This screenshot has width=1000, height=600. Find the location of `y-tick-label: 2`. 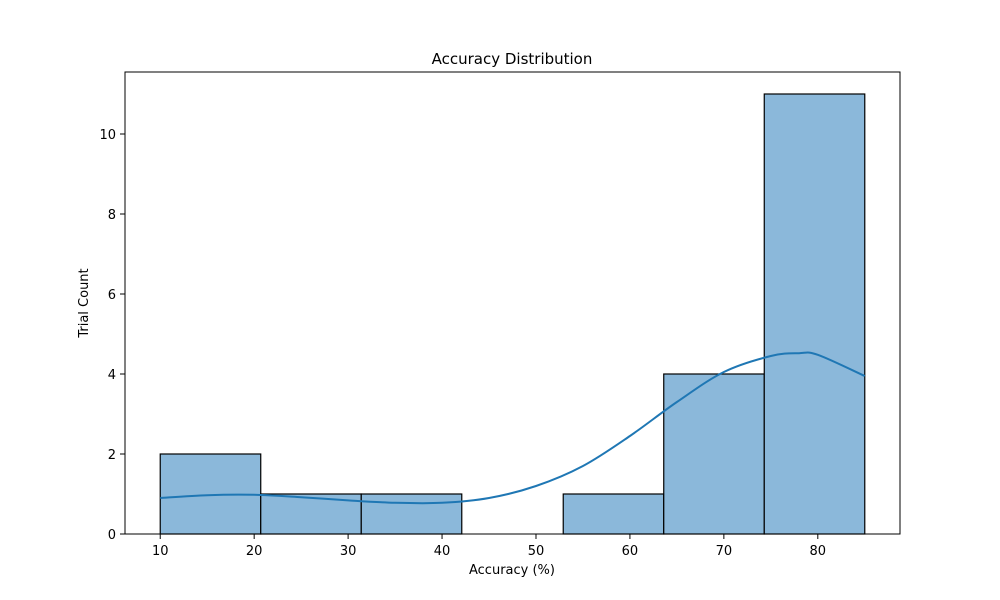

y-tick-label: 2 is located at coordinates (112, 455).